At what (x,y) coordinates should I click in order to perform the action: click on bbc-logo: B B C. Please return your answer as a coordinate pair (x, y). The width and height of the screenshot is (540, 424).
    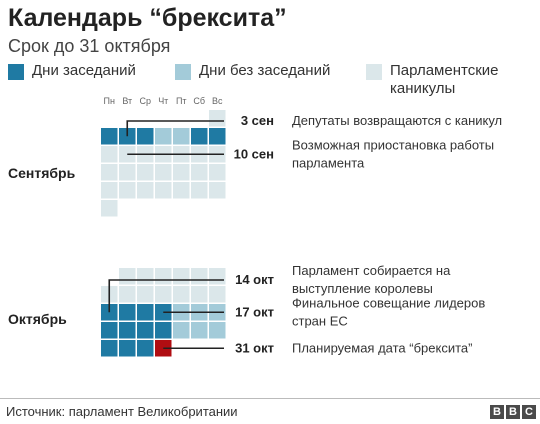
    Looking at the image, I should click on (513, 412).